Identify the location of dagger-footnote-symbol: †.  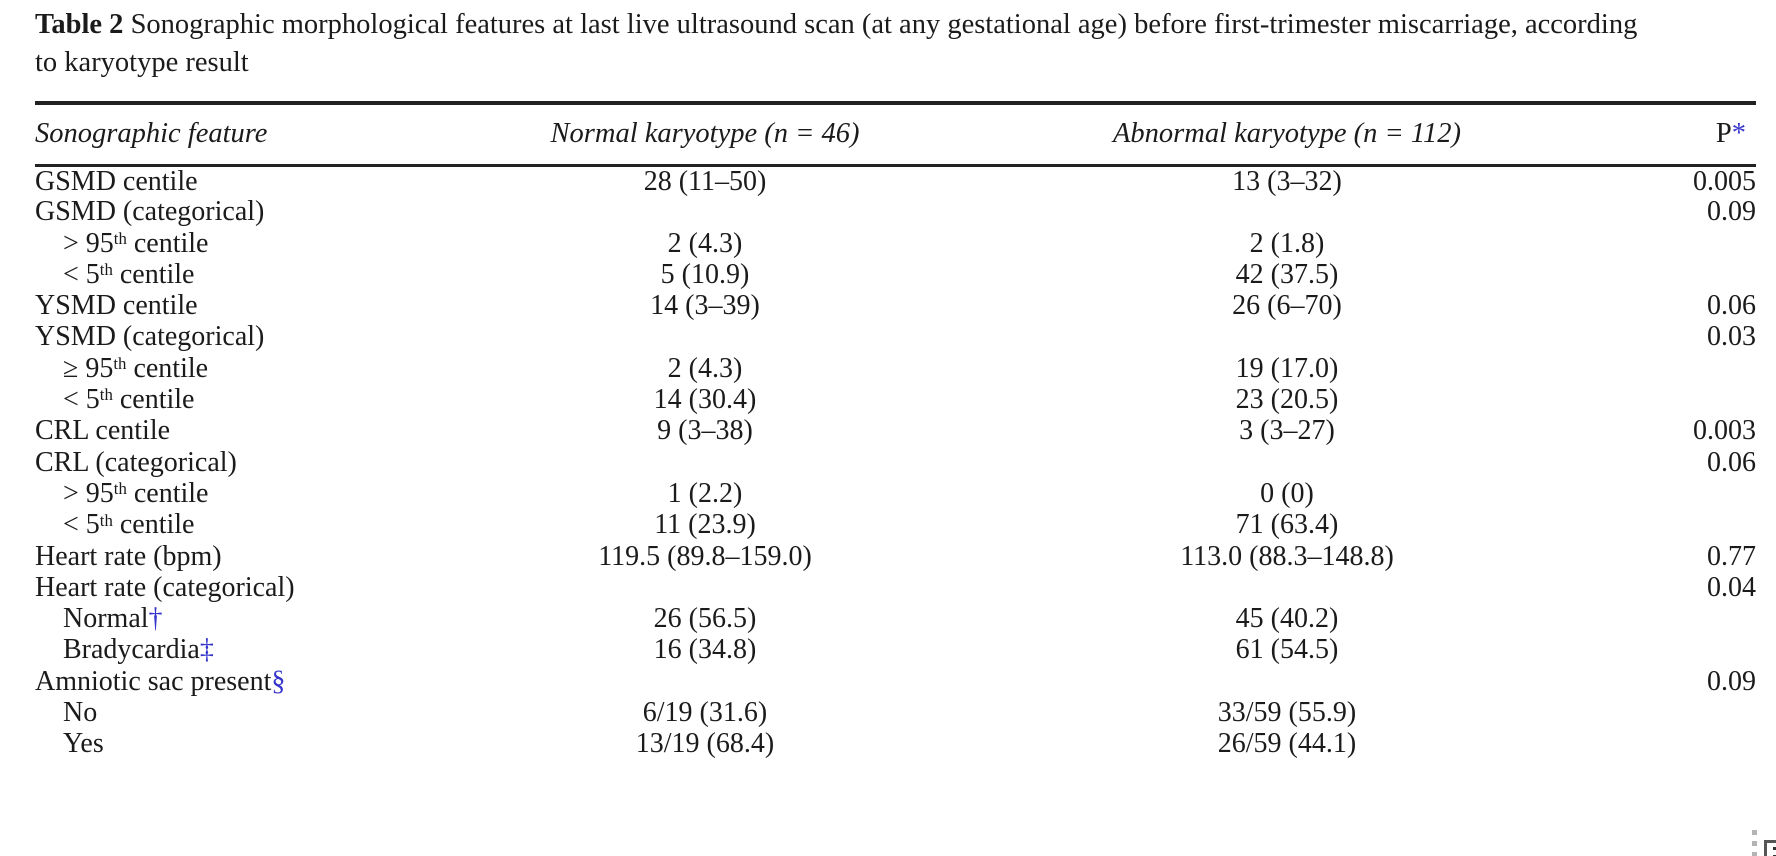
(155, 619).